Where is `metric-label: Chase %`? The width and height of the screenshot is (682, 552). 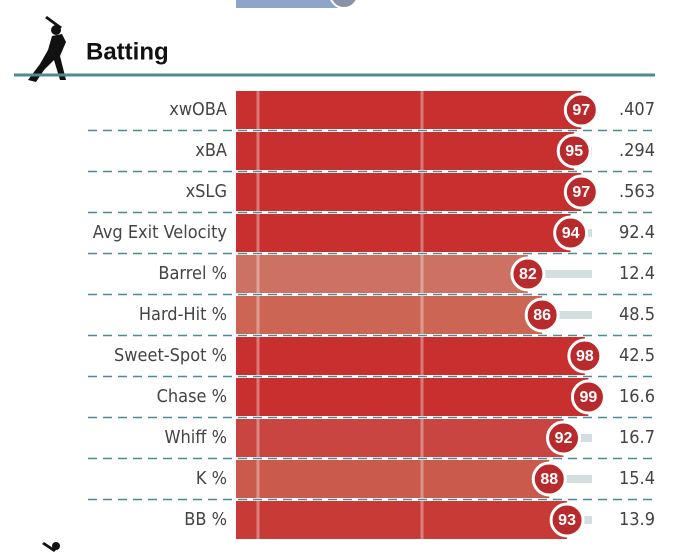 metric-label: Chase % is located at coordinates (192, 396).